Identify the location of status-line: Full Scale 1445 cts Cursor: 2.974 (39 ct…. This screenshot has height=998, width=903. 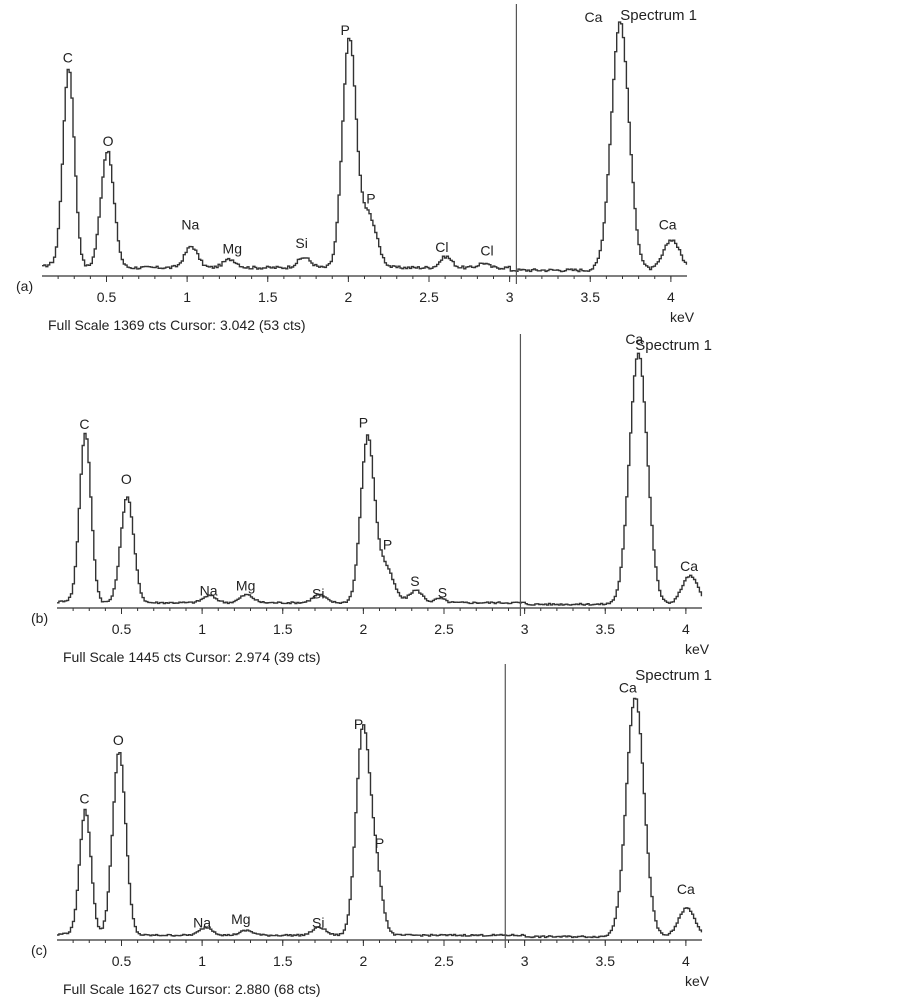
(192, 657).